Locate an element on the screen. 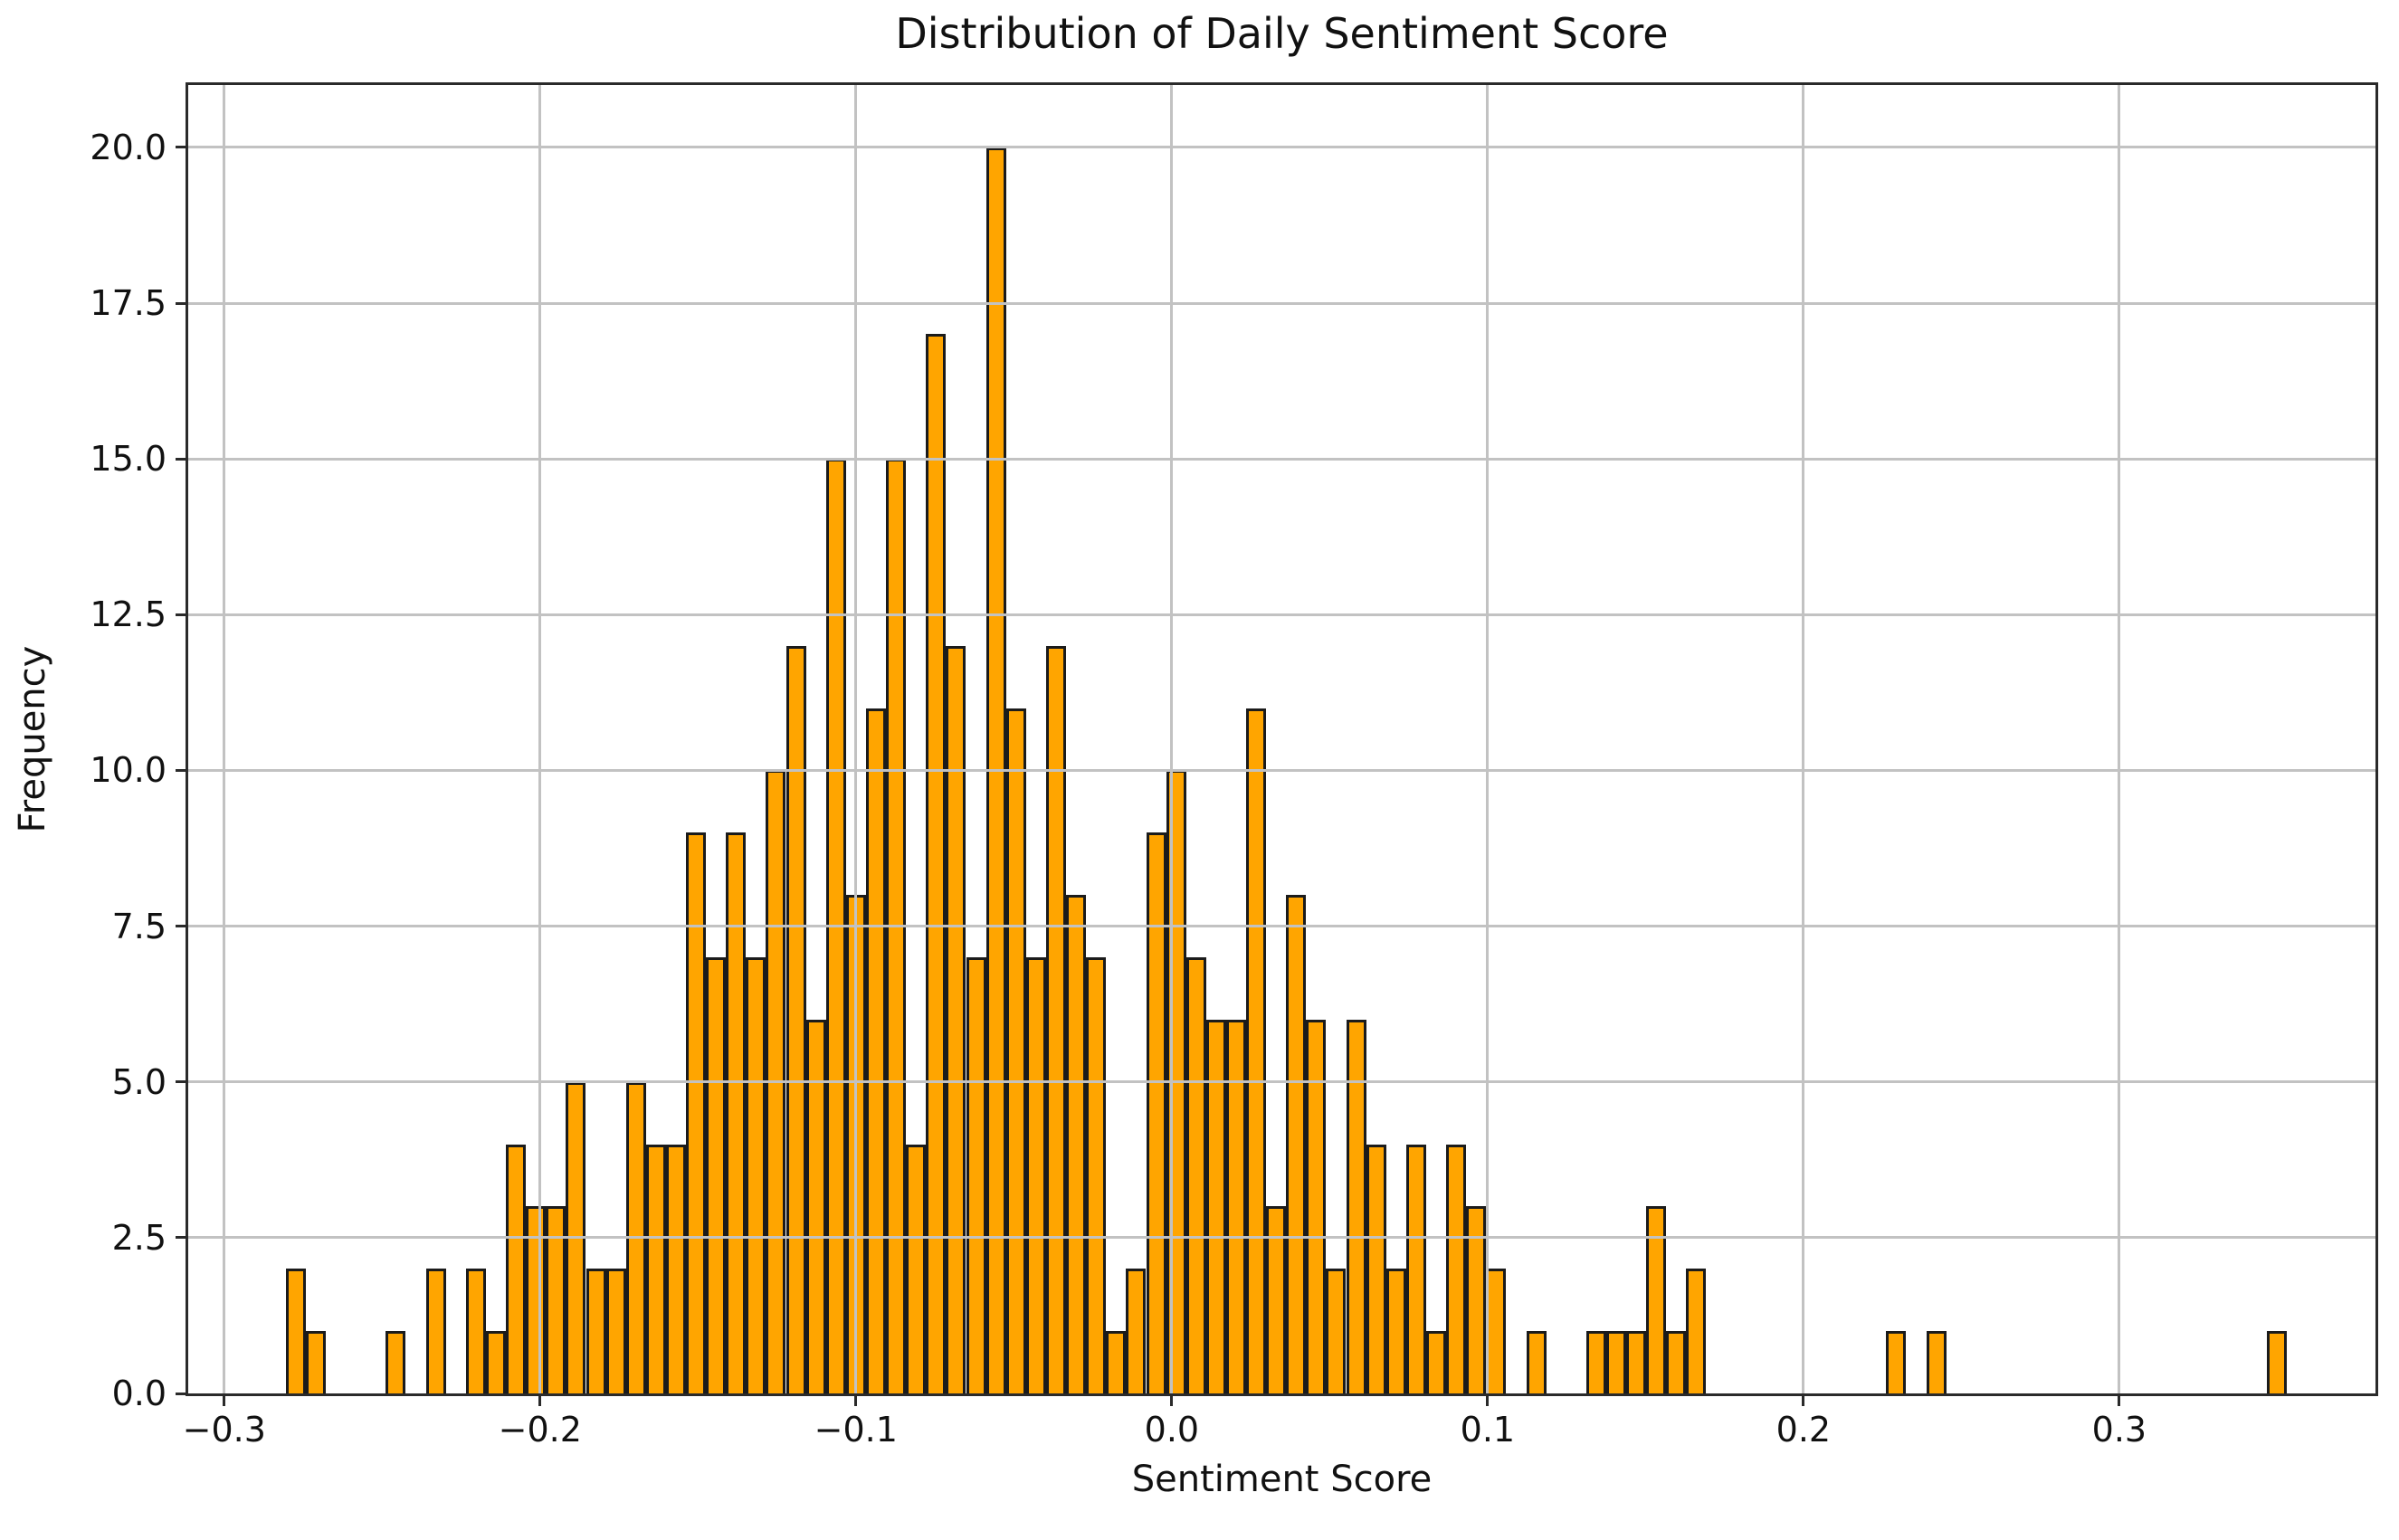 This screenshot has width=2399, height=1540. x-tick-label: −0.2 is located at coordinates (540, 1430).